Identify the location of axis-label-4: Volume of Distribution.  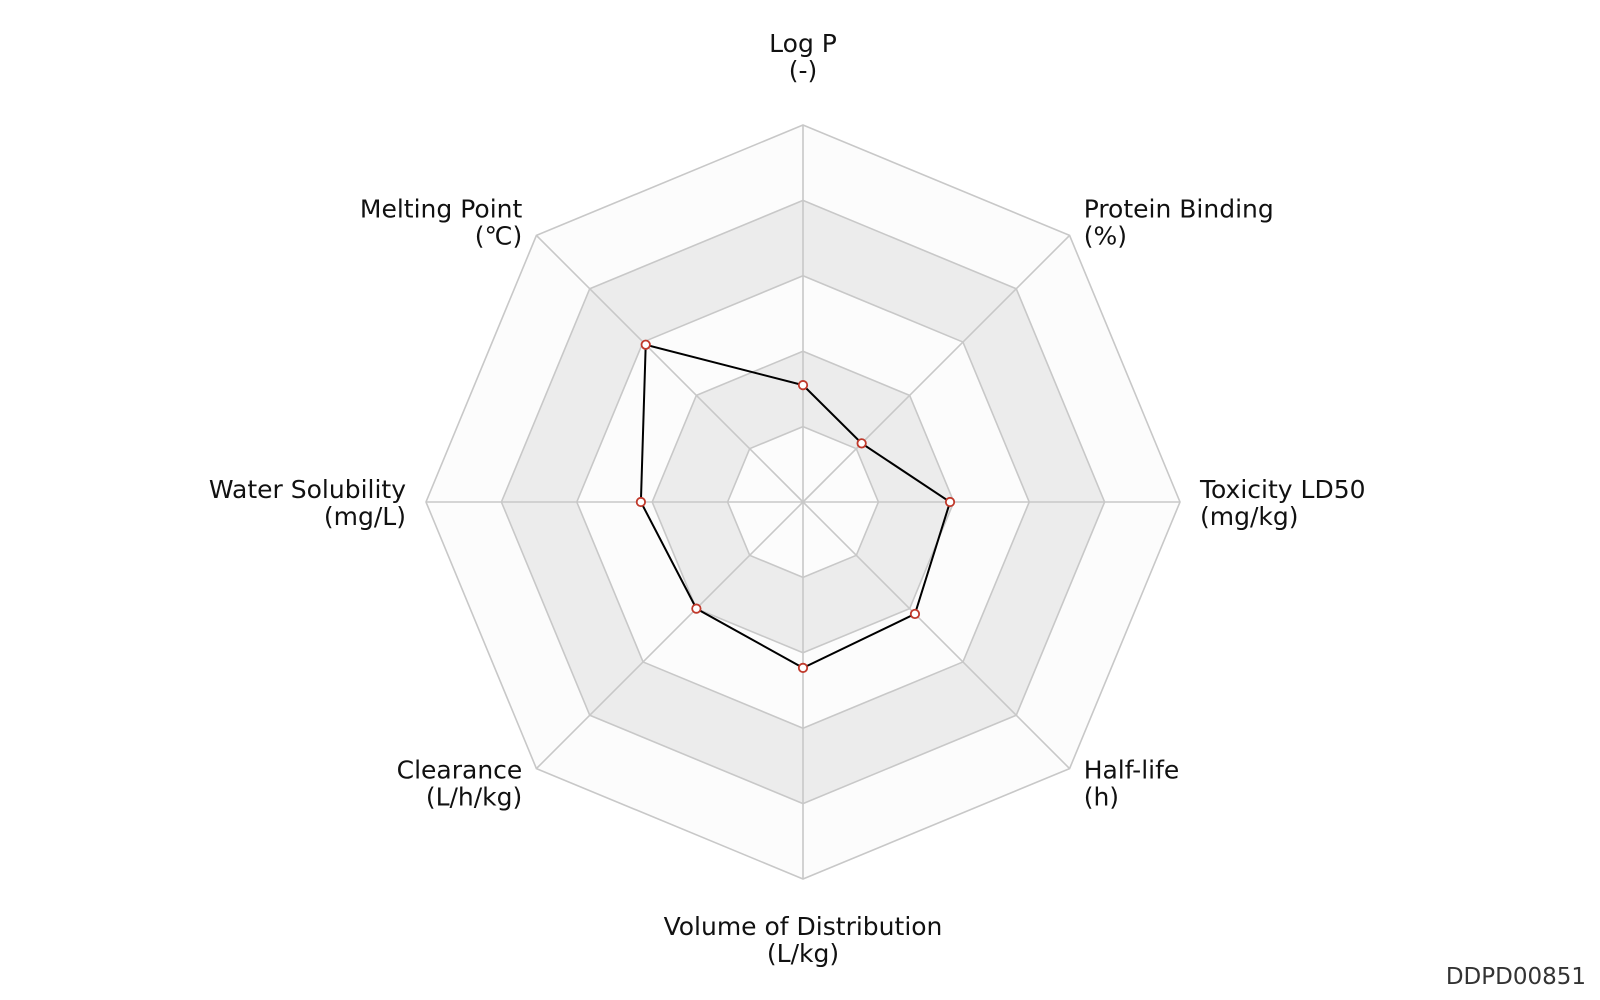
(803, 926).